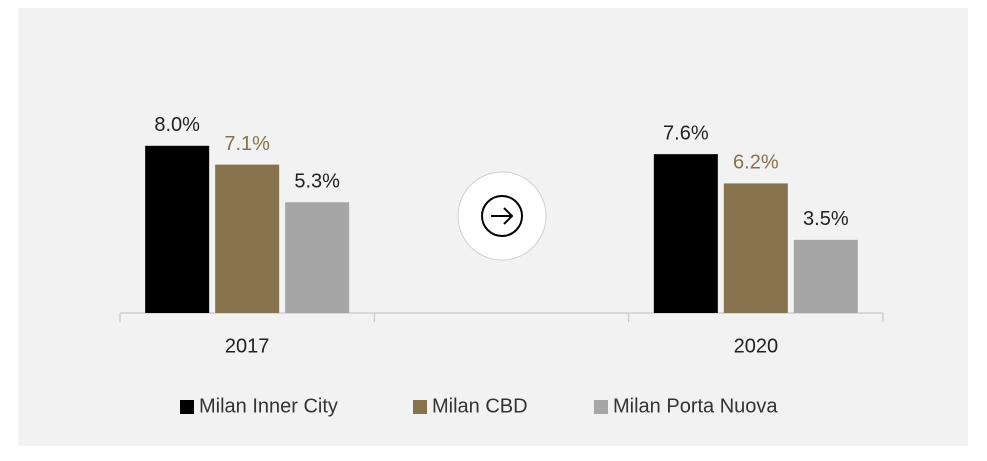 The width and height of the screenshot is (987, 461). Describe the element at coordinates (247, 144) in the screenshot. I see `data-label: 7.1%` at that location.